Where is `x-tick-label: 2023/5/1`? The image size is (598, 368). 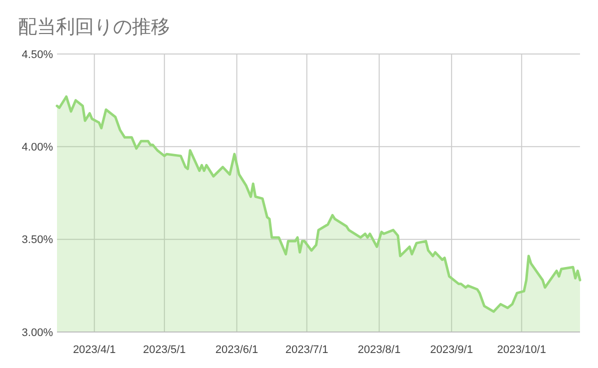 x-tick-label: 2023/5/1 is located at coordinates (164, 350).